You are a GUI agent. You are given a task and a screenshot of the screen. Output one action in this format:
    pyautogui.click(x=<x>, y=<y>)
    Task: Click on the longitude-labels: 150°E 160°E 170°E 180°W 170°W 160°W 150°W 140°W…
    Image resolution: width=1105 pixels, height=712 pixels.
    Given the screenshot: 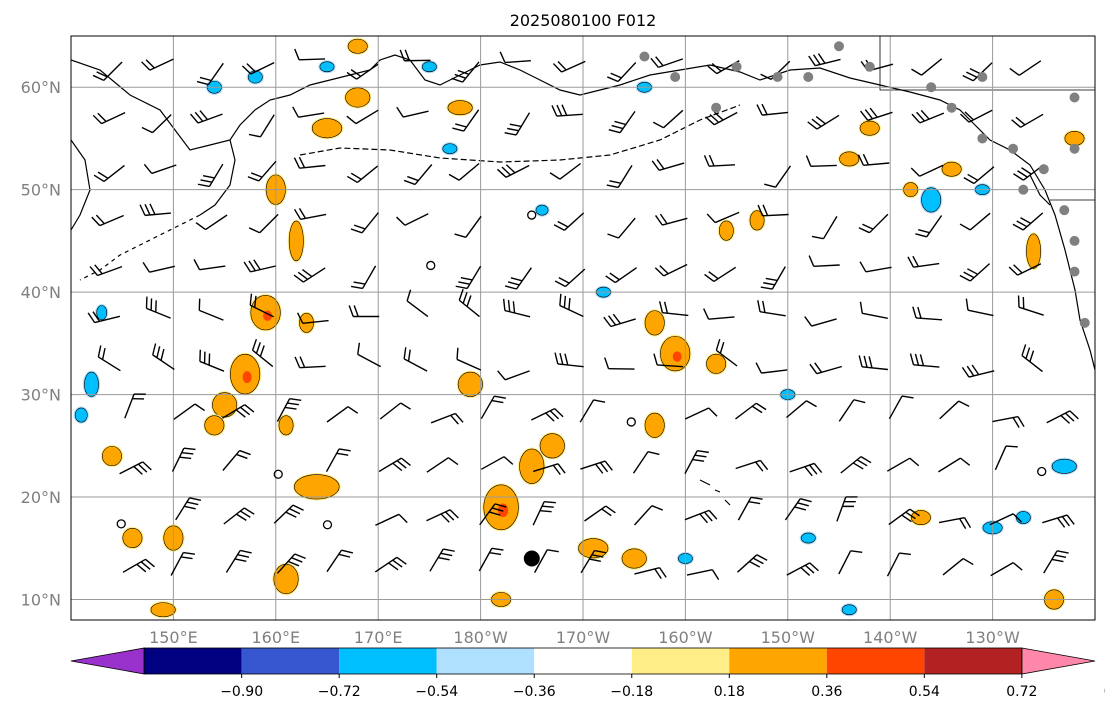 What is the action you would take?
    pyautogui.click(x=584, y=637)
    